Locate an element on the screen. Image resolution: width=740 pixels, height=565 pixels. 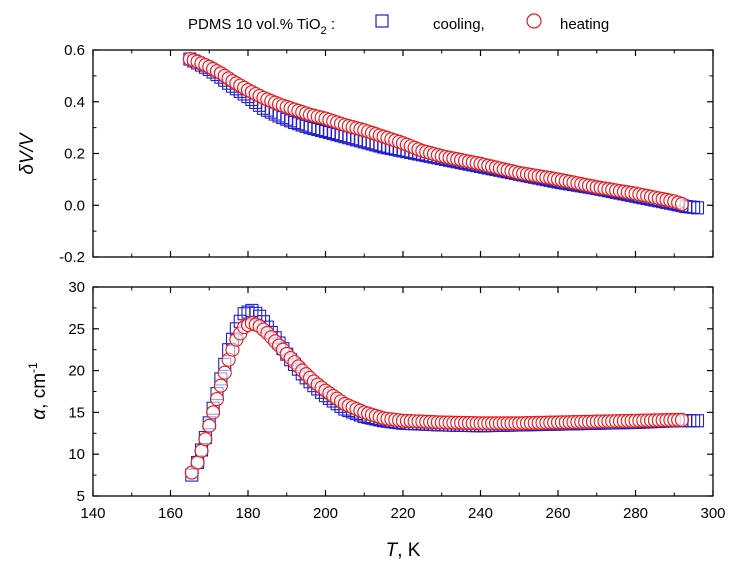
bottom-y-tick-label: 5 is located at coordinates (81, 496).